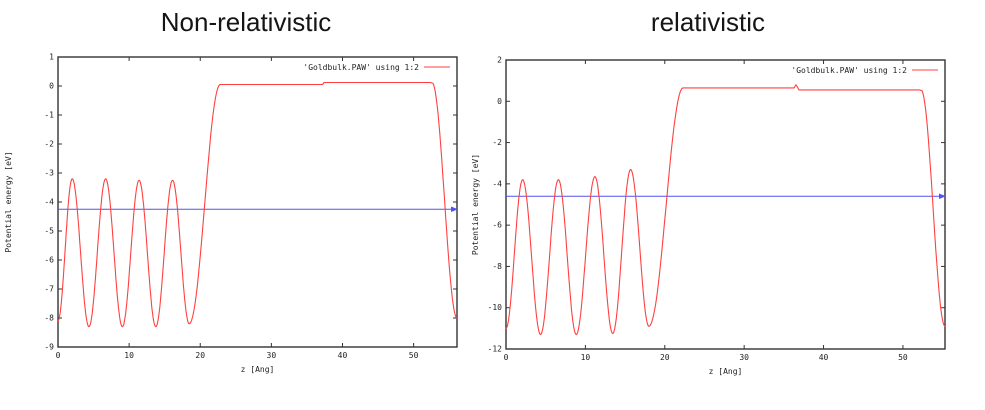 The image size is (985, 410). What do you see at coordinates (49, 173) in the screenshot?
I see `y-tick-label: -3` at bounding box center [49, 173].